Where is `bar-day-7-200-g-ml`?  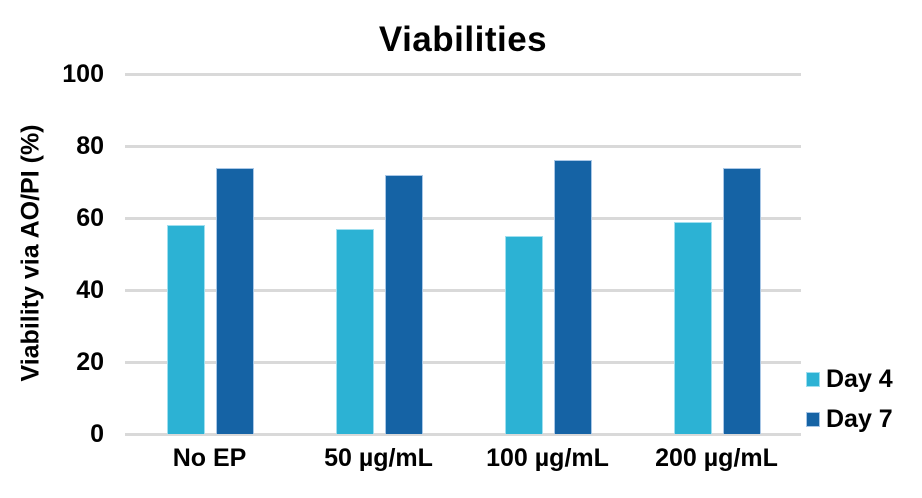 bar-day-7-200-g-ml is located at coordinates (741, 300).